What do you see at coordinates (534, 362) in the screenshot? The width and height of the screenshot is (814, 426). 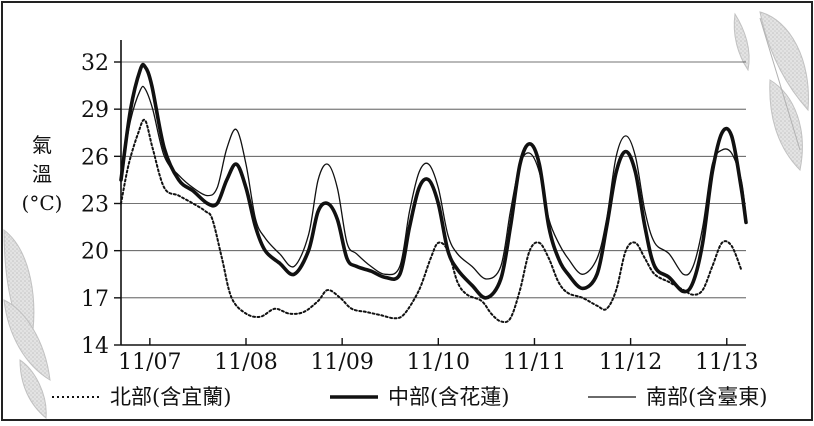 I see `x-tick-label-4: 11/11` at bounding box center [534, 362].